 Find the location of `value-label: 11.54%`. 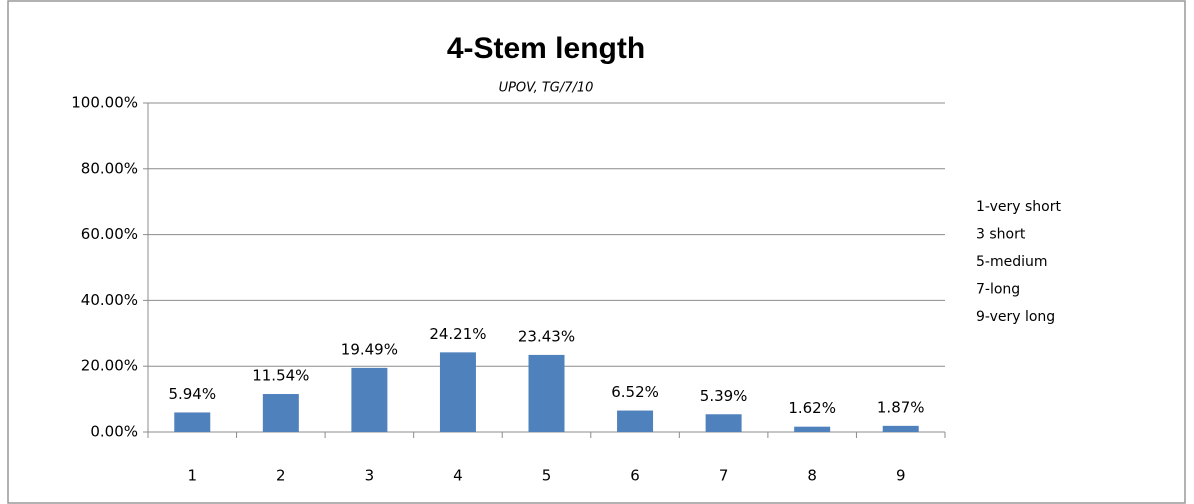

value-label: 11.54% is located at coordinates (280, 376).